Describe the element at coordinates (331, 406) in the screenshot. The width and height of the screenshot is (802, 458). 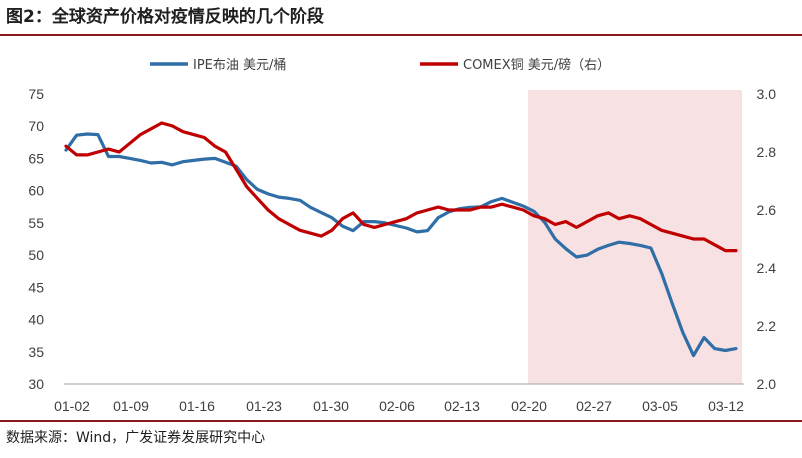
I see `x-tick-label: 01-30` at that location.